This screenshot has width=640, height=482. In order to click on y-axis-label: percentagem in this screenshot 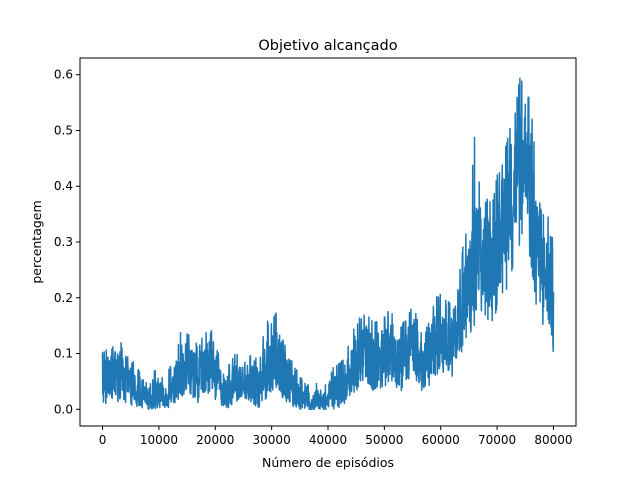, I will do `click(36, 241)`.